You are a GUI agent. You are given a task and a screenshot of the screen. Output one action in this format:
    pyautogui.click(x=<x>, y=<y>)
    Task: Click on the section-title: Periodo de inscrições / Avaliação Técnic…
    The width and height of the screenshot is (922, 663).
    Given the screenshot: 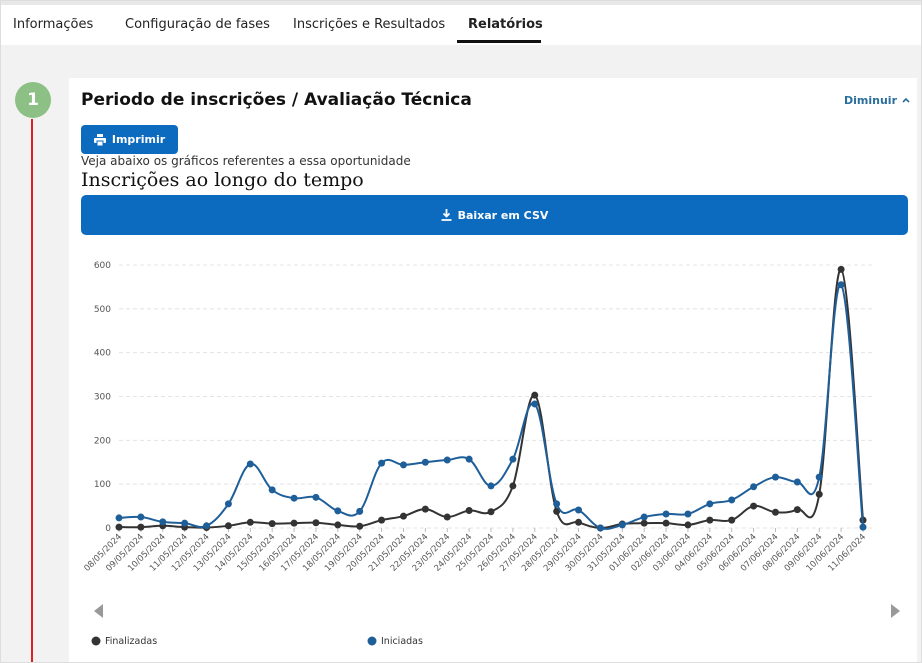 What is the action you would take?
    pyautogui.click(x=276, y=100)
    